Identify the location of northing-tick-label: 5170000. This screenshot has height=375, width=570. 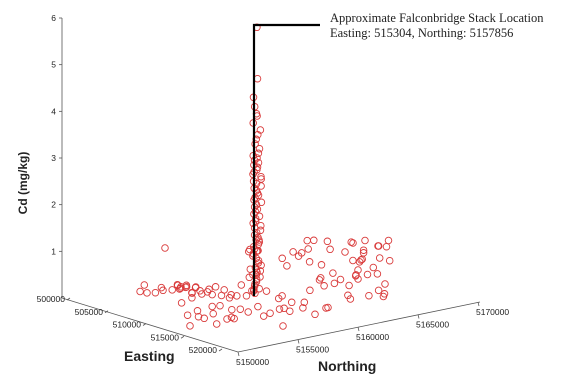
(492, 312).